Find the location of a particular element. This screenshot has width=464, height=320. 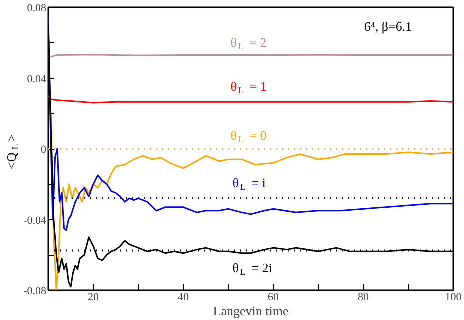

y-axis-title: <QL> is located at coordinates (12, 152).